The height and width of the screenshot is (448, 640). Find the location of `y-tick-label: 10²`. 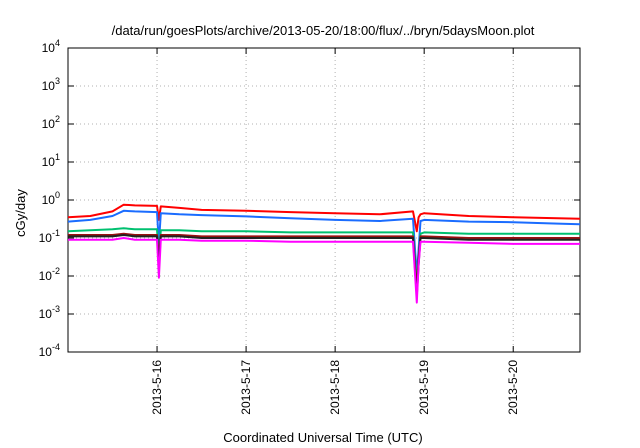

y-tick-label: 10² is located at coordinates (51, 122).